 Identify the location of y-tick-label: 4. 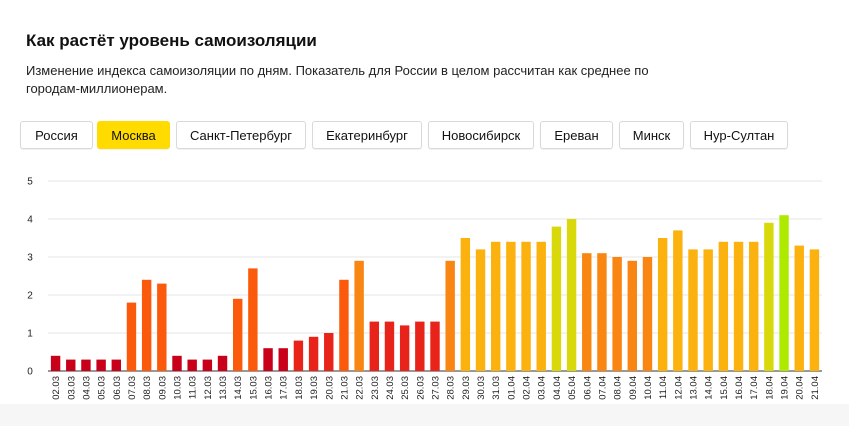
(30, 220).